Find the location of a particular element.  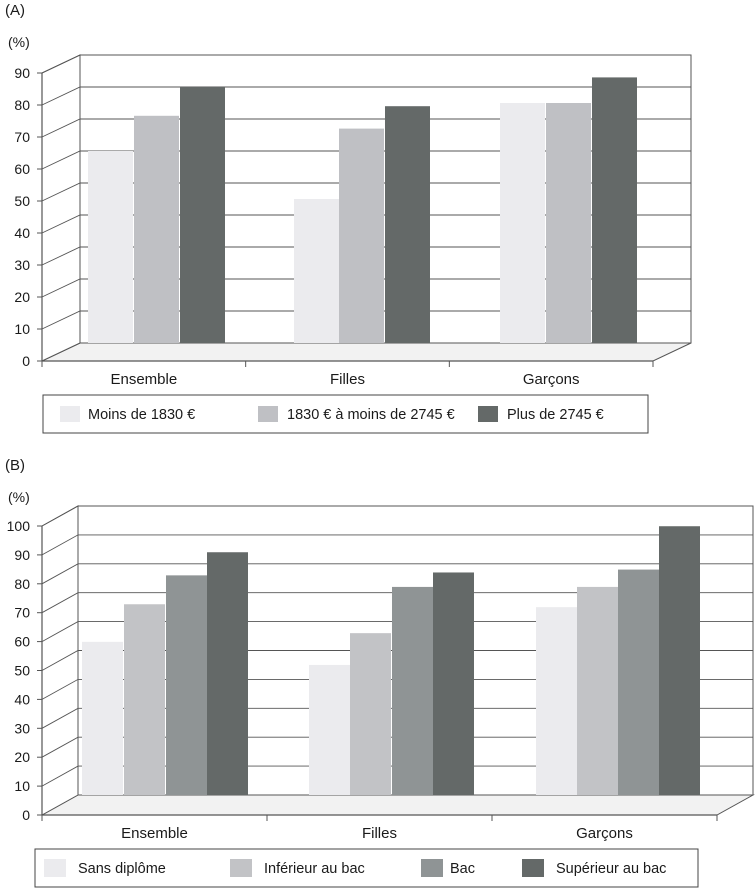

panel-label: (B) is located at coordinates (15, 465).